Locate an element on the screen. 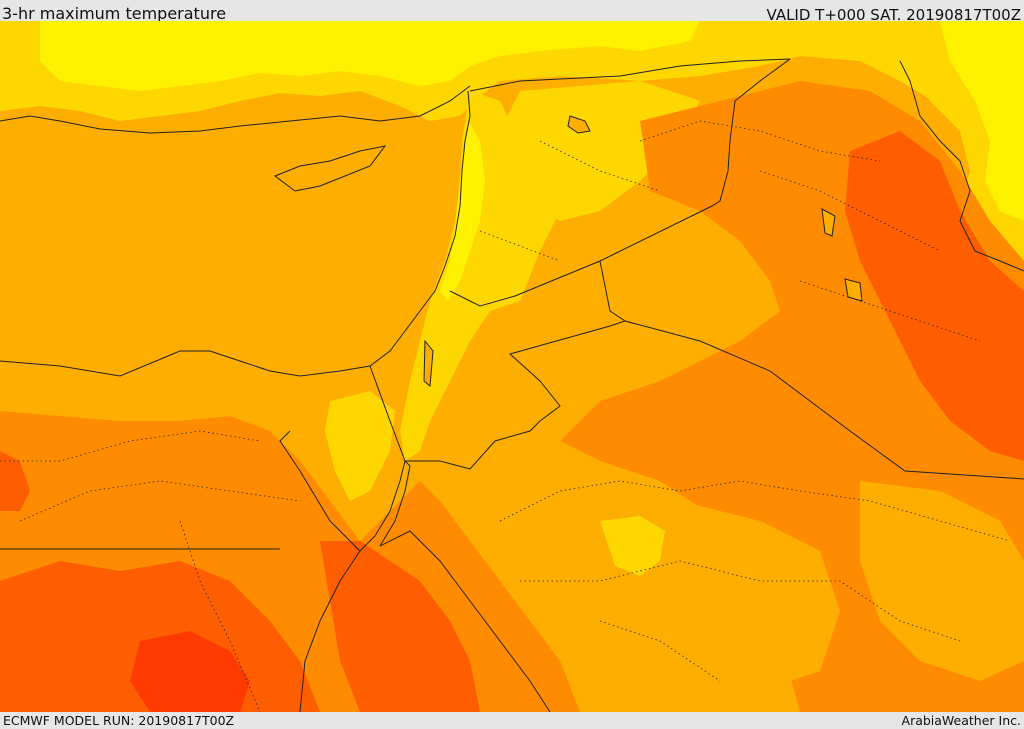 Image resolution: width=1024 pixels, height=729 pixels. redsea-hot-zone is located at coordinates (400, 626).